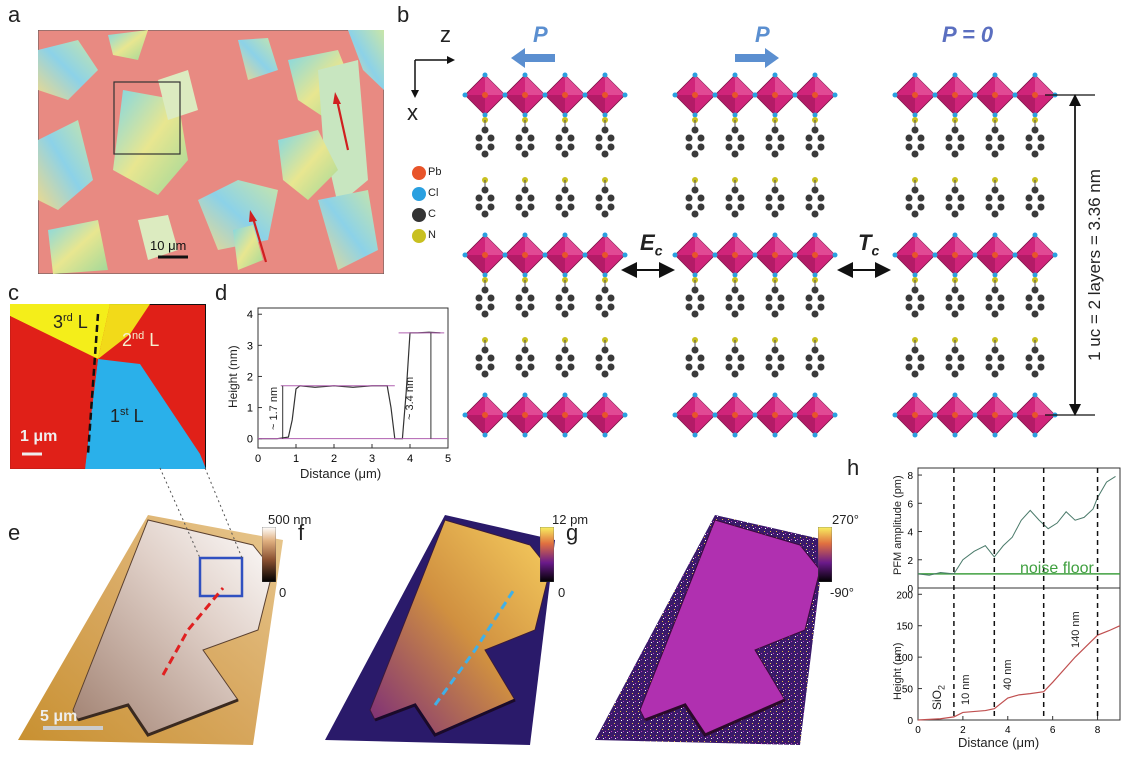  Describe the element at coordinates (141, 340) in the screenshot. I see `second-layer-label: 2nd L` at that location.